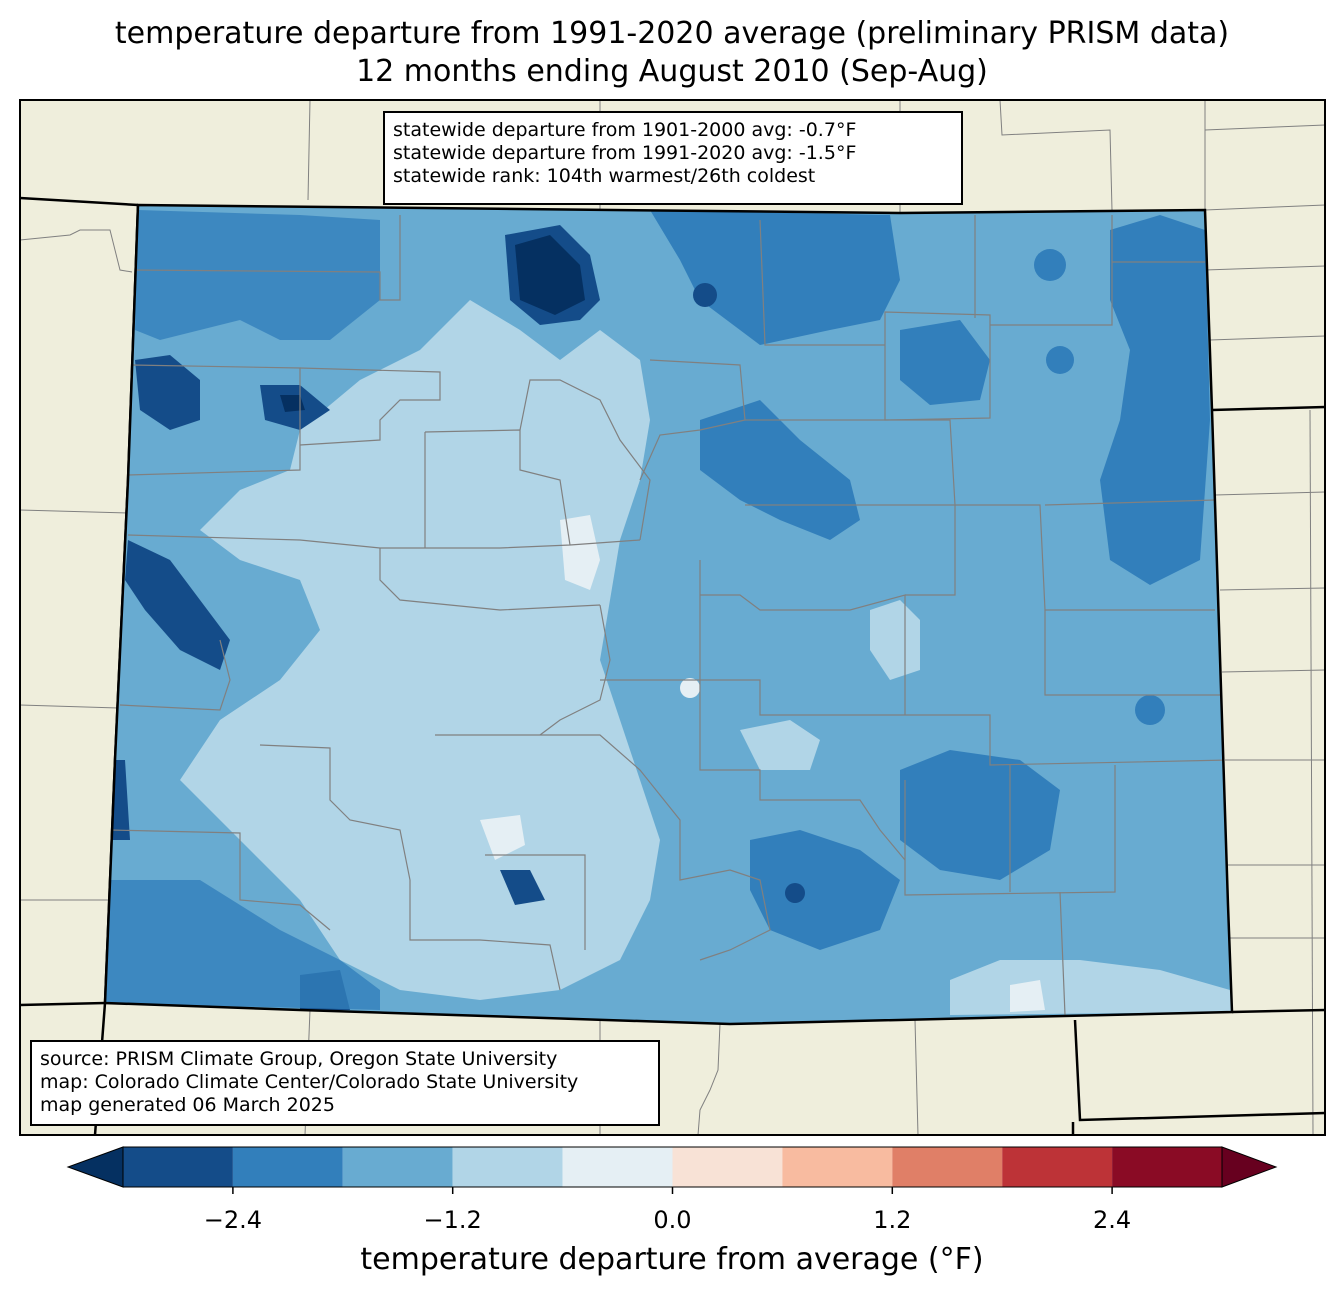  I want to click on east-mid-cold-region, so click(945, 362).